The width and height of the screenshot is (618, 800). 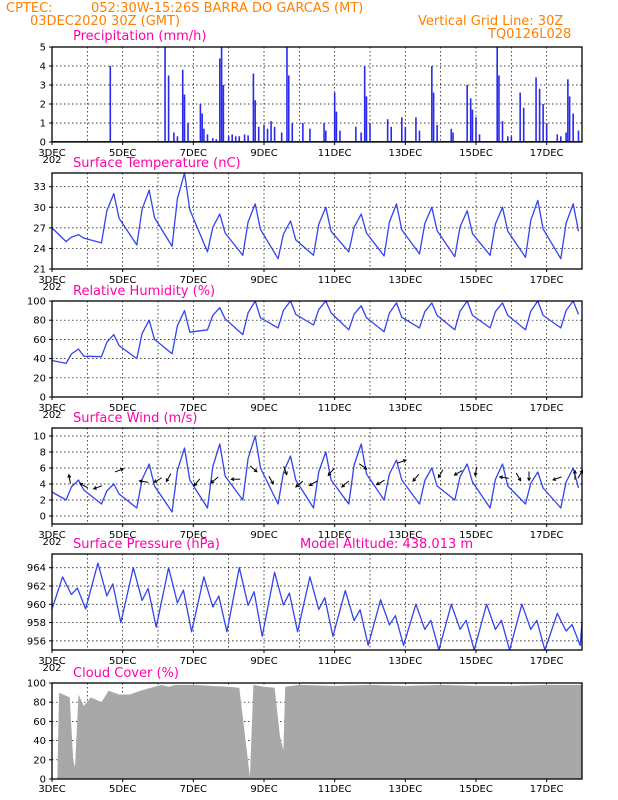 What do you see at coordinates (529, 34) in the screenshot?
I see `header-run-id: TQ0126L028` at bounding box center [529, 34].